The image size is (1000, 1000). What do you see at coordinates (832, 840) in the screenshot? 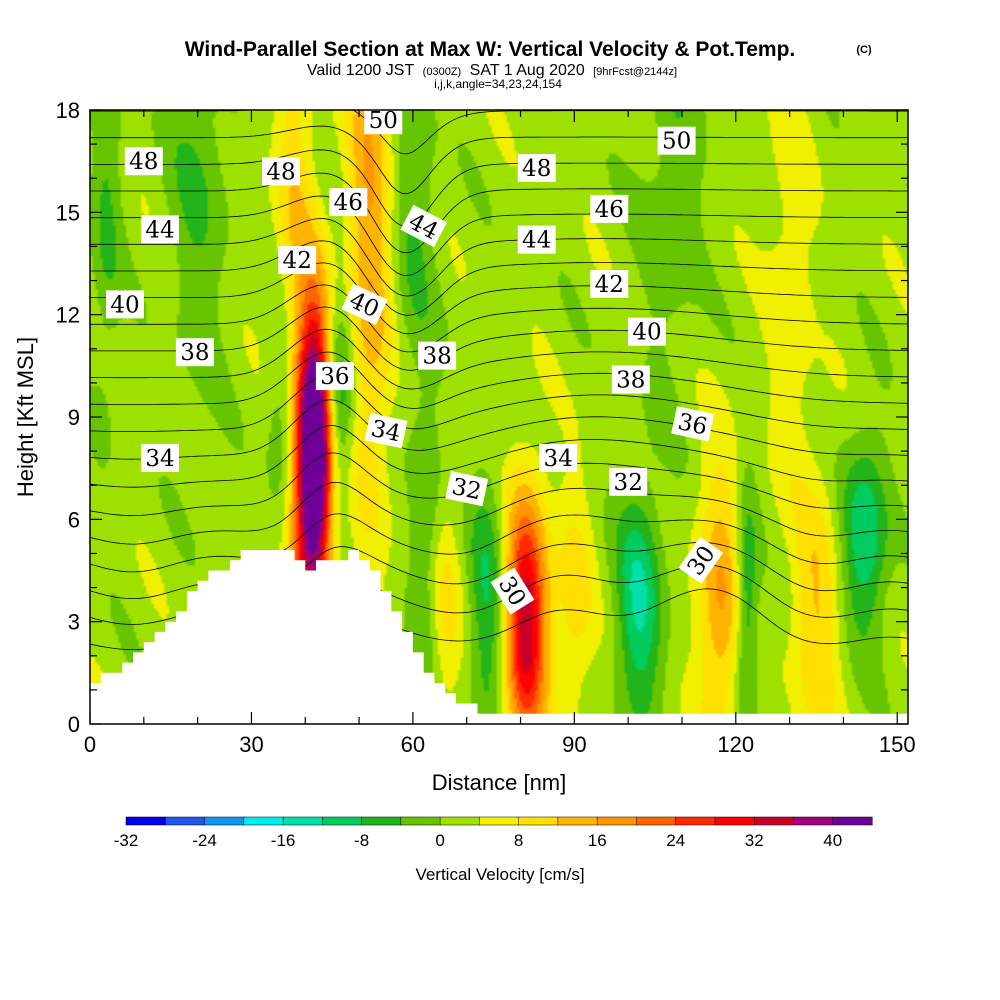
I see `colorbar-label: 40` at bounding box center [832, 840].